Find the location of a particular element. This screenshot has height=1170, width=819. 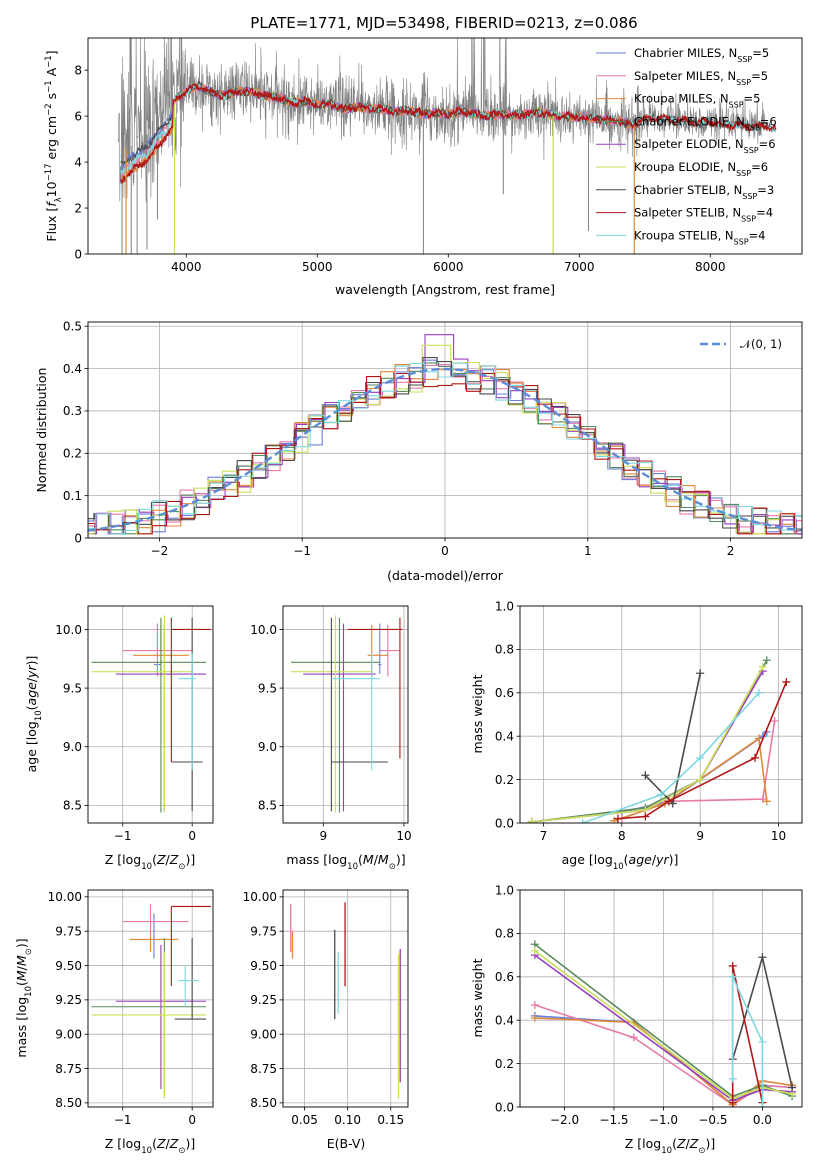

legend-label: Chabrier STELIB, NSSP=3 is located at coordinates (704, 192).